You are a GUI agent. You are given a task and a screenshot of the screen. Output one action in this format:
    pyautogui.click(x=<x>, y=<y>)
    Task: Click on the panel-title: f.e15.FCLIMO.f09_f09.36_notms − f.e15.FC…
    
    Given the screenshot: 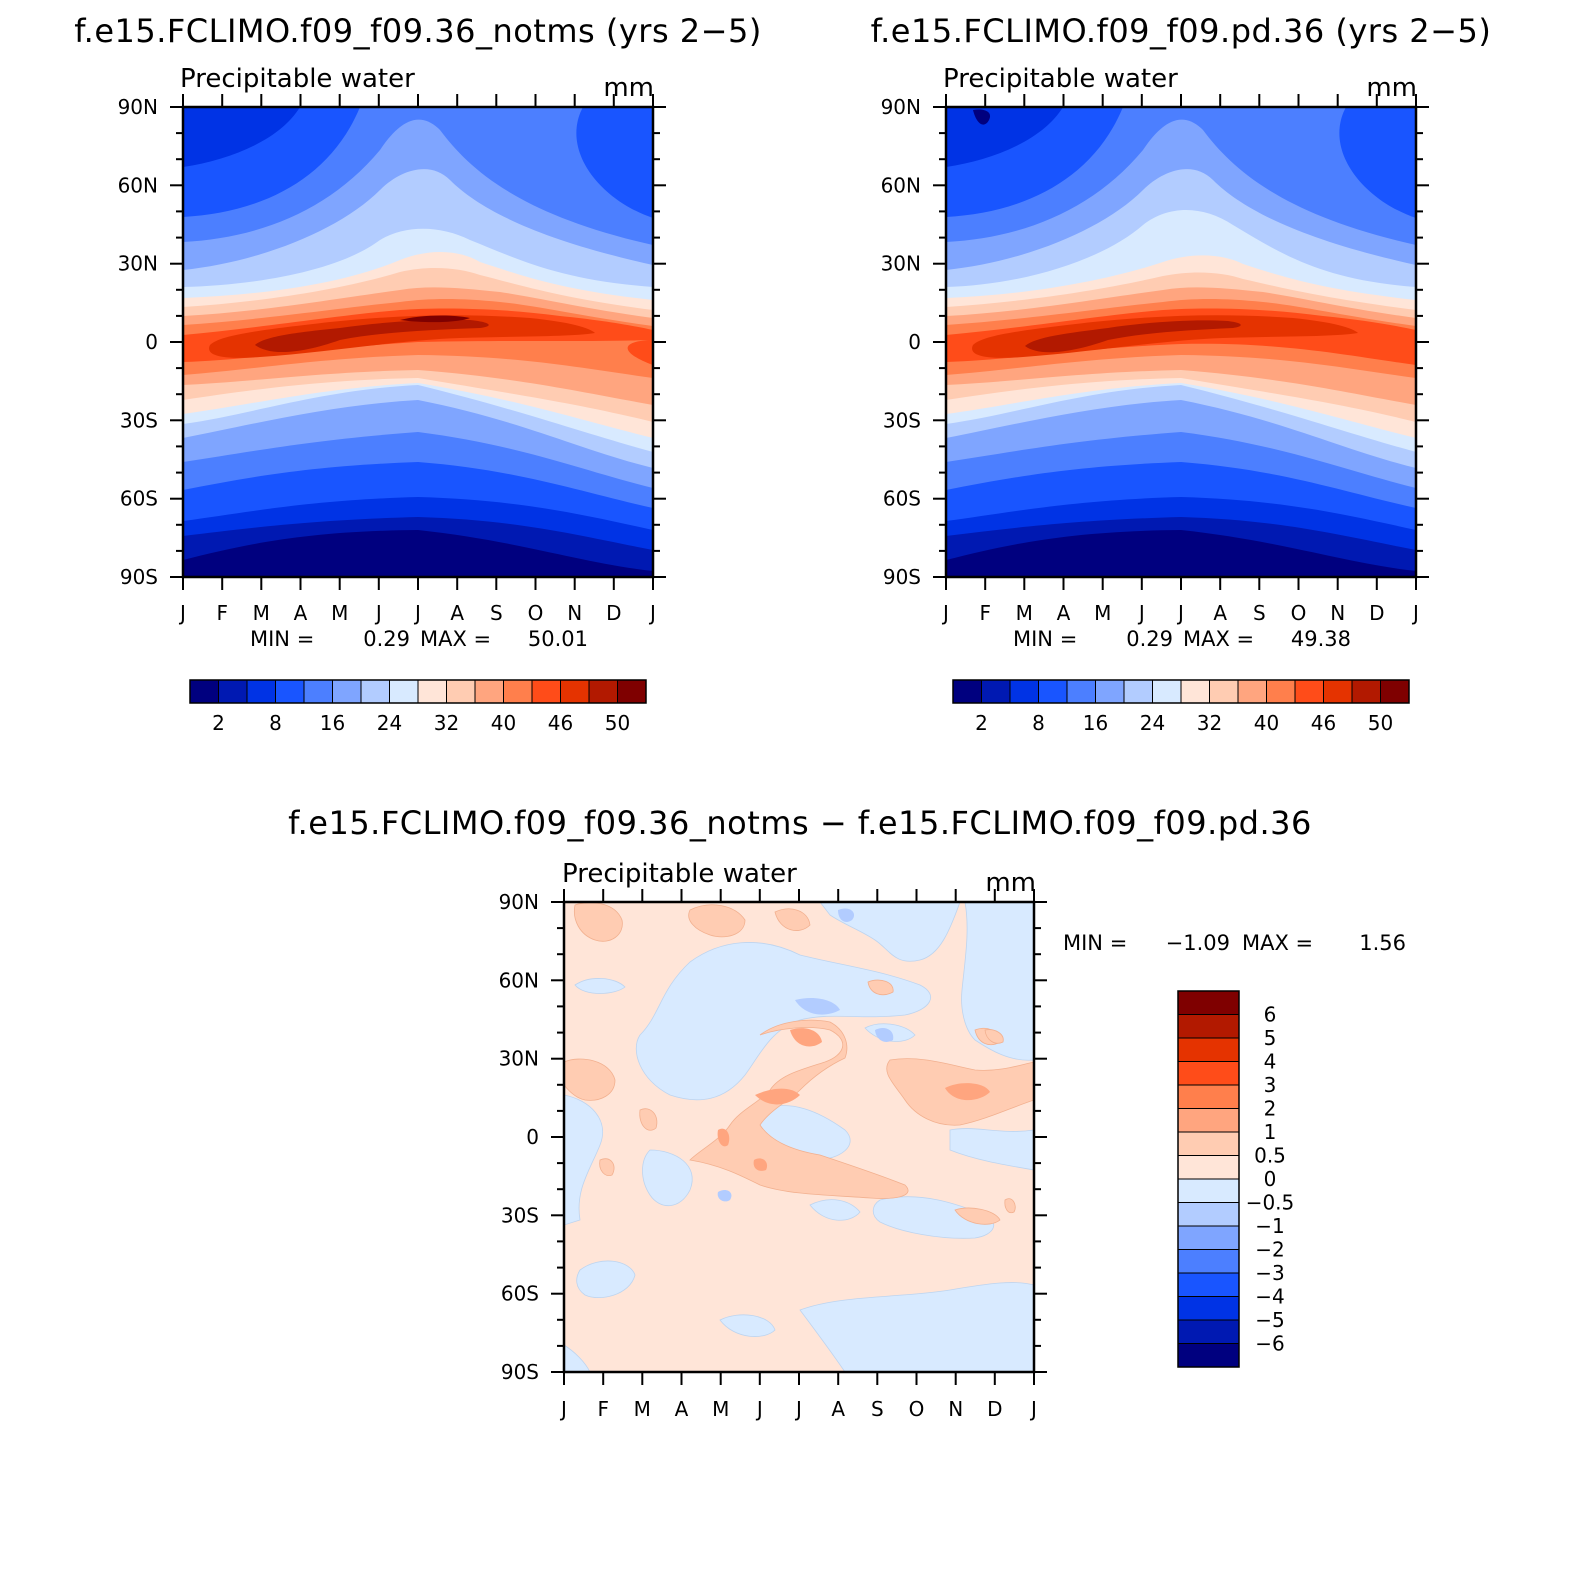 What is the action you would take?
    pyautogui.click(x=800, y=823)
    